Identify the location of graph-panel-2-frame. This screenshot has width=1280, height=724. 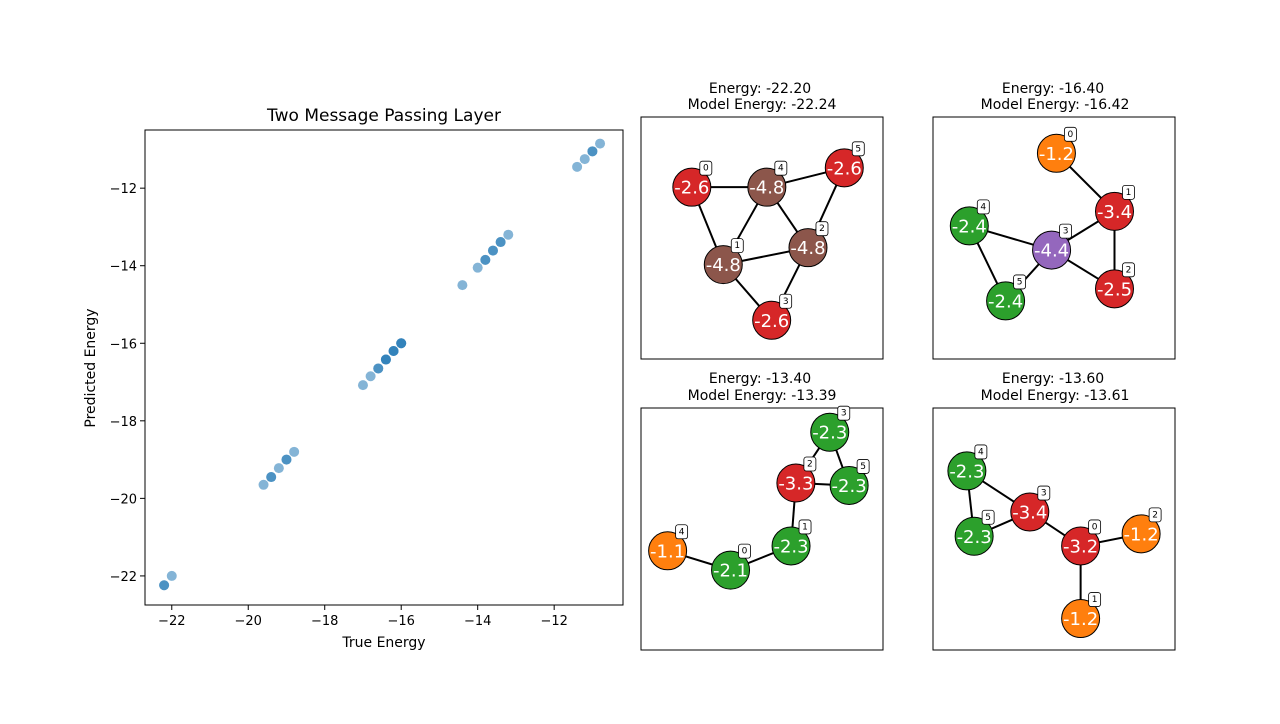
(1054, 238).